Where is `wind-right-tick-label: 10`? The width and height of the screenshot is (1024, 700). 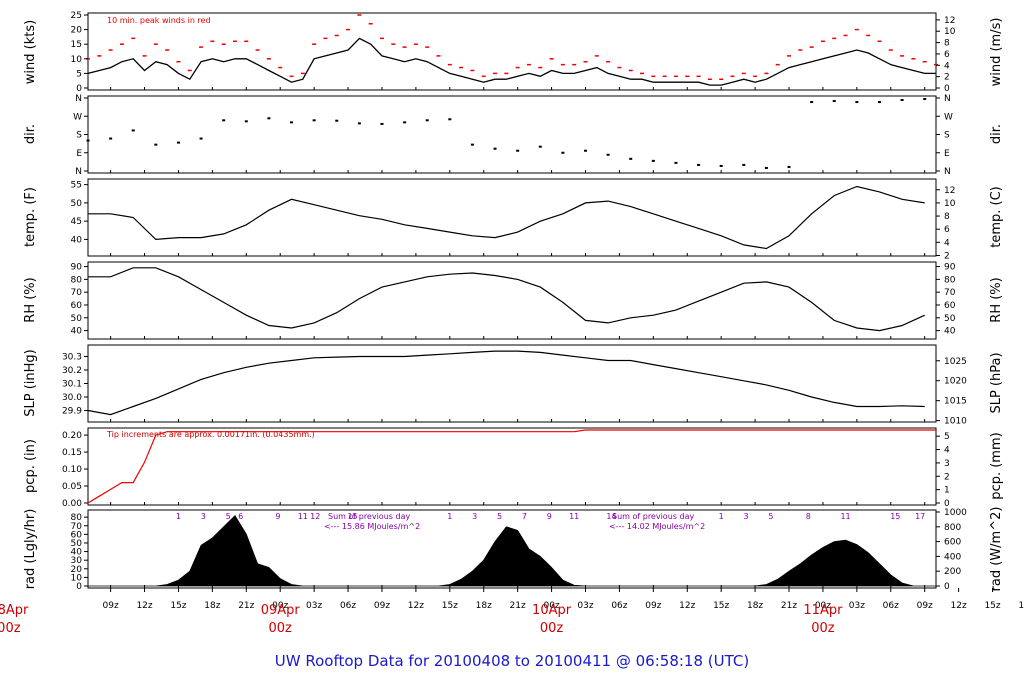
wind-right-tick-label: 10 is located at coordinates (950, 32).